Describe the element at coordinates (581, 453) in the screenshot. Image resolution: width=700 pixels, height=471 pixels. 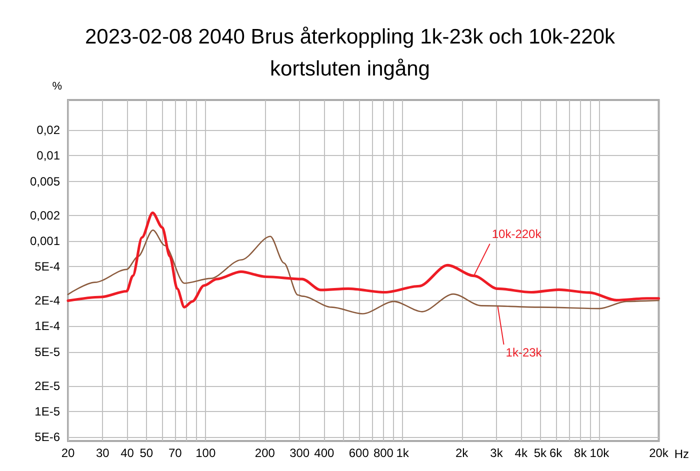
I see `x-tick-label: 8k` at that location.